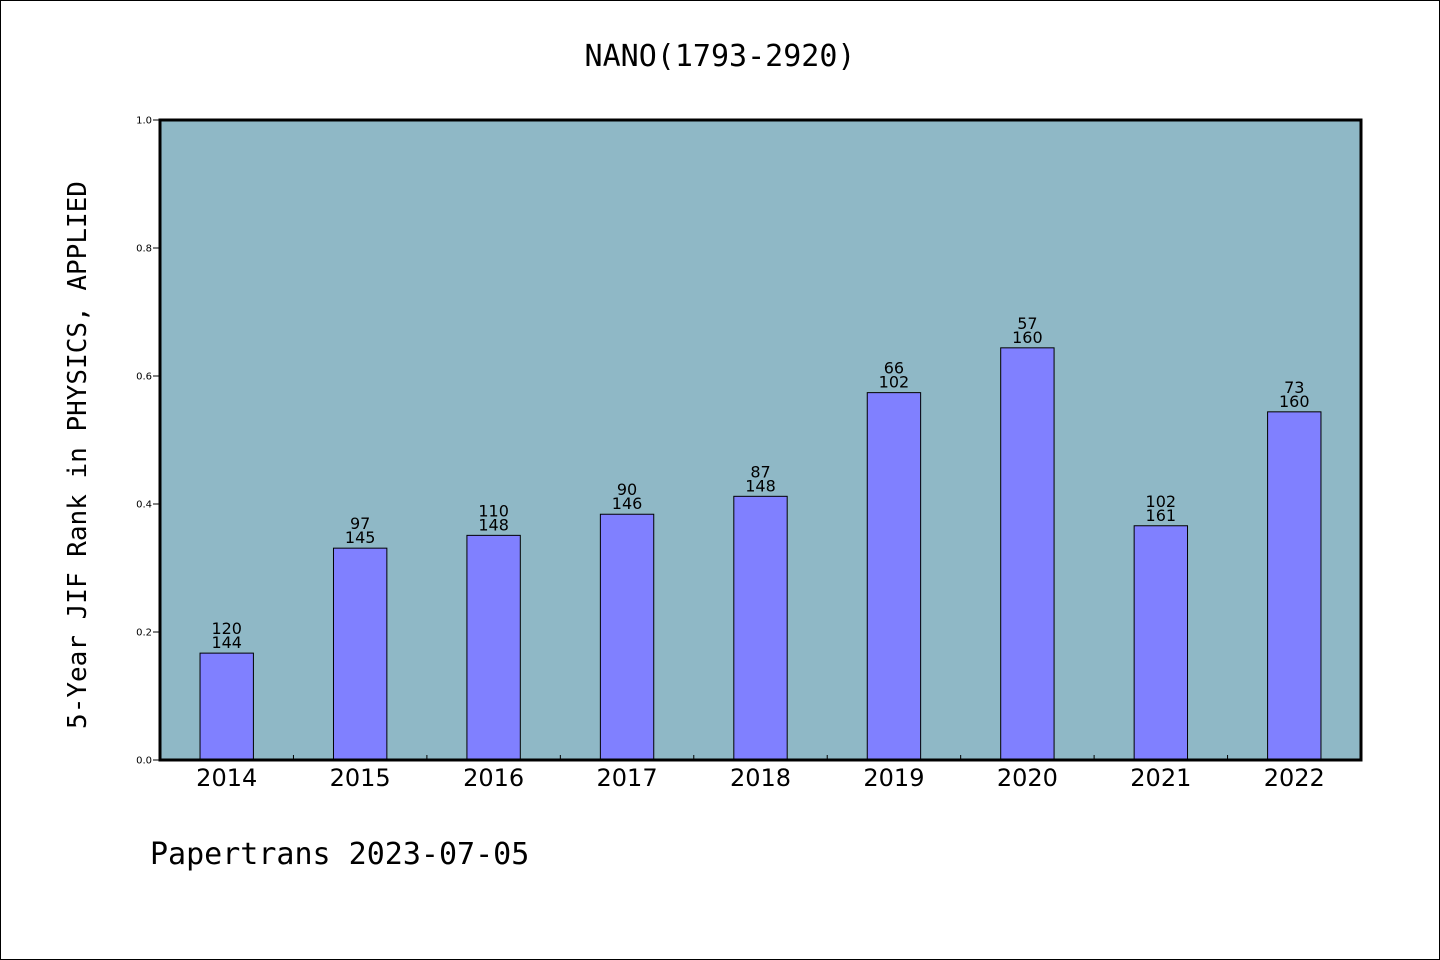 The image size is (1440, 960). Describe the element at coordinates (226, 706) in the screenshot. I see `bar-2014` at that location.